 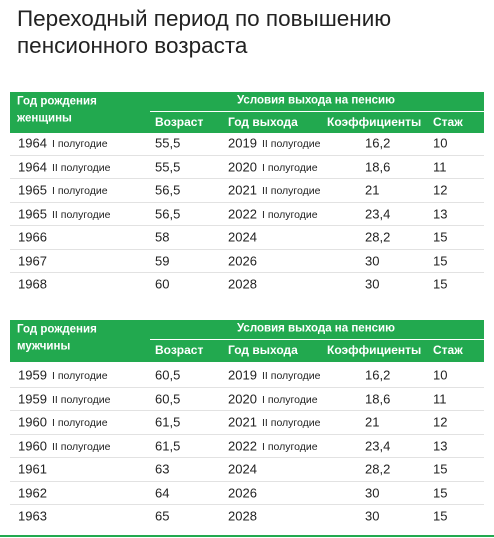 What do you see at coordinates (440, 190) in the screenshot?
I see `work-years: 12` at bounding box center [440, 190].